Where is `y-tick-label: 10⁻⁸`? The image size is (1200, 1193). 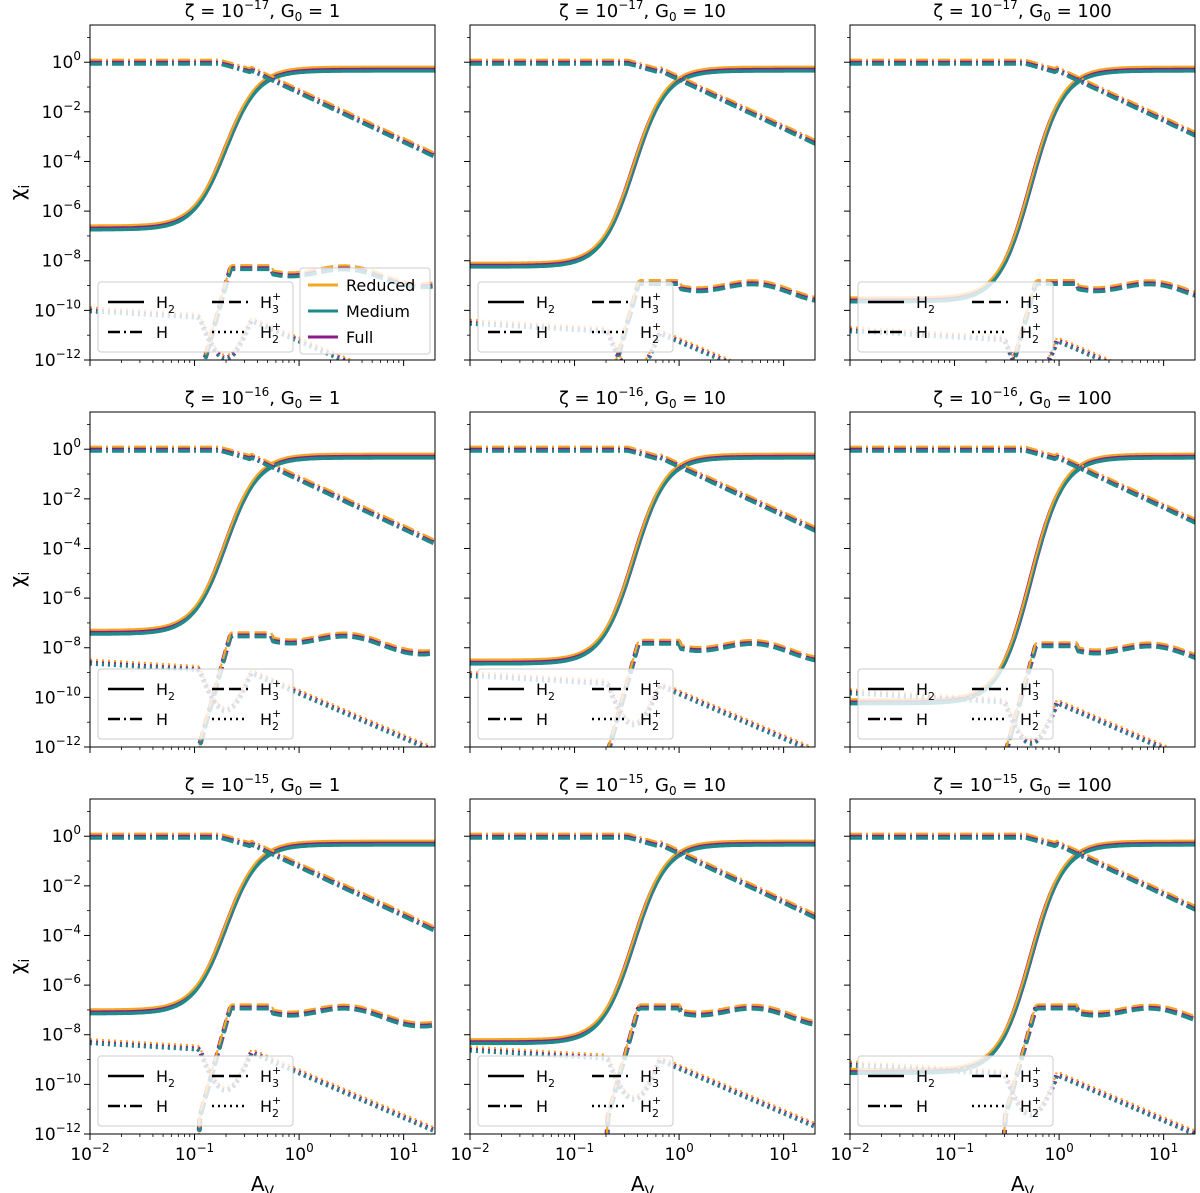 y-tick-label: 10⁻⁸ is located at coordinates (61, 1034).